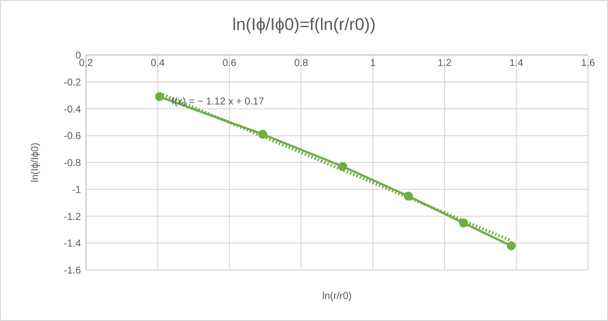  What do you see at coordinates (73, 110) in the screenshot?
I see `y-tick-label: -0.4` at bounding box center [73, 110].